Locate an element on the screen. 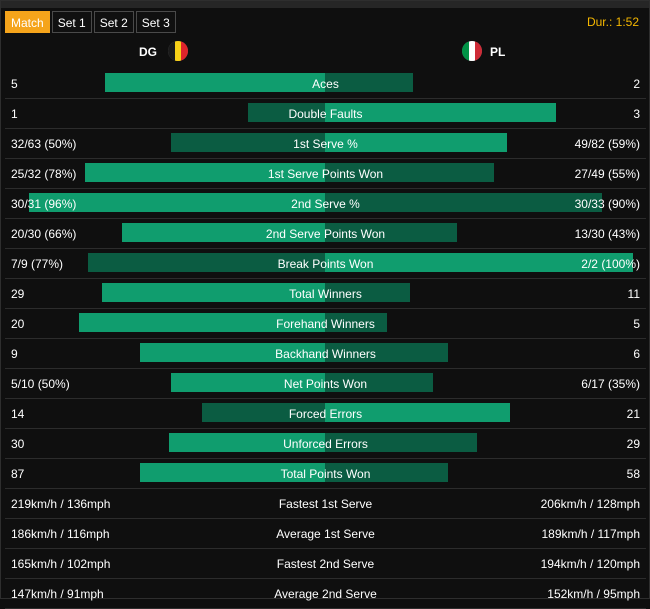 The height and width of the screenshot is (609, 650). stat-left-value: 5/10 (50%) is located at coordinates (40, 384).